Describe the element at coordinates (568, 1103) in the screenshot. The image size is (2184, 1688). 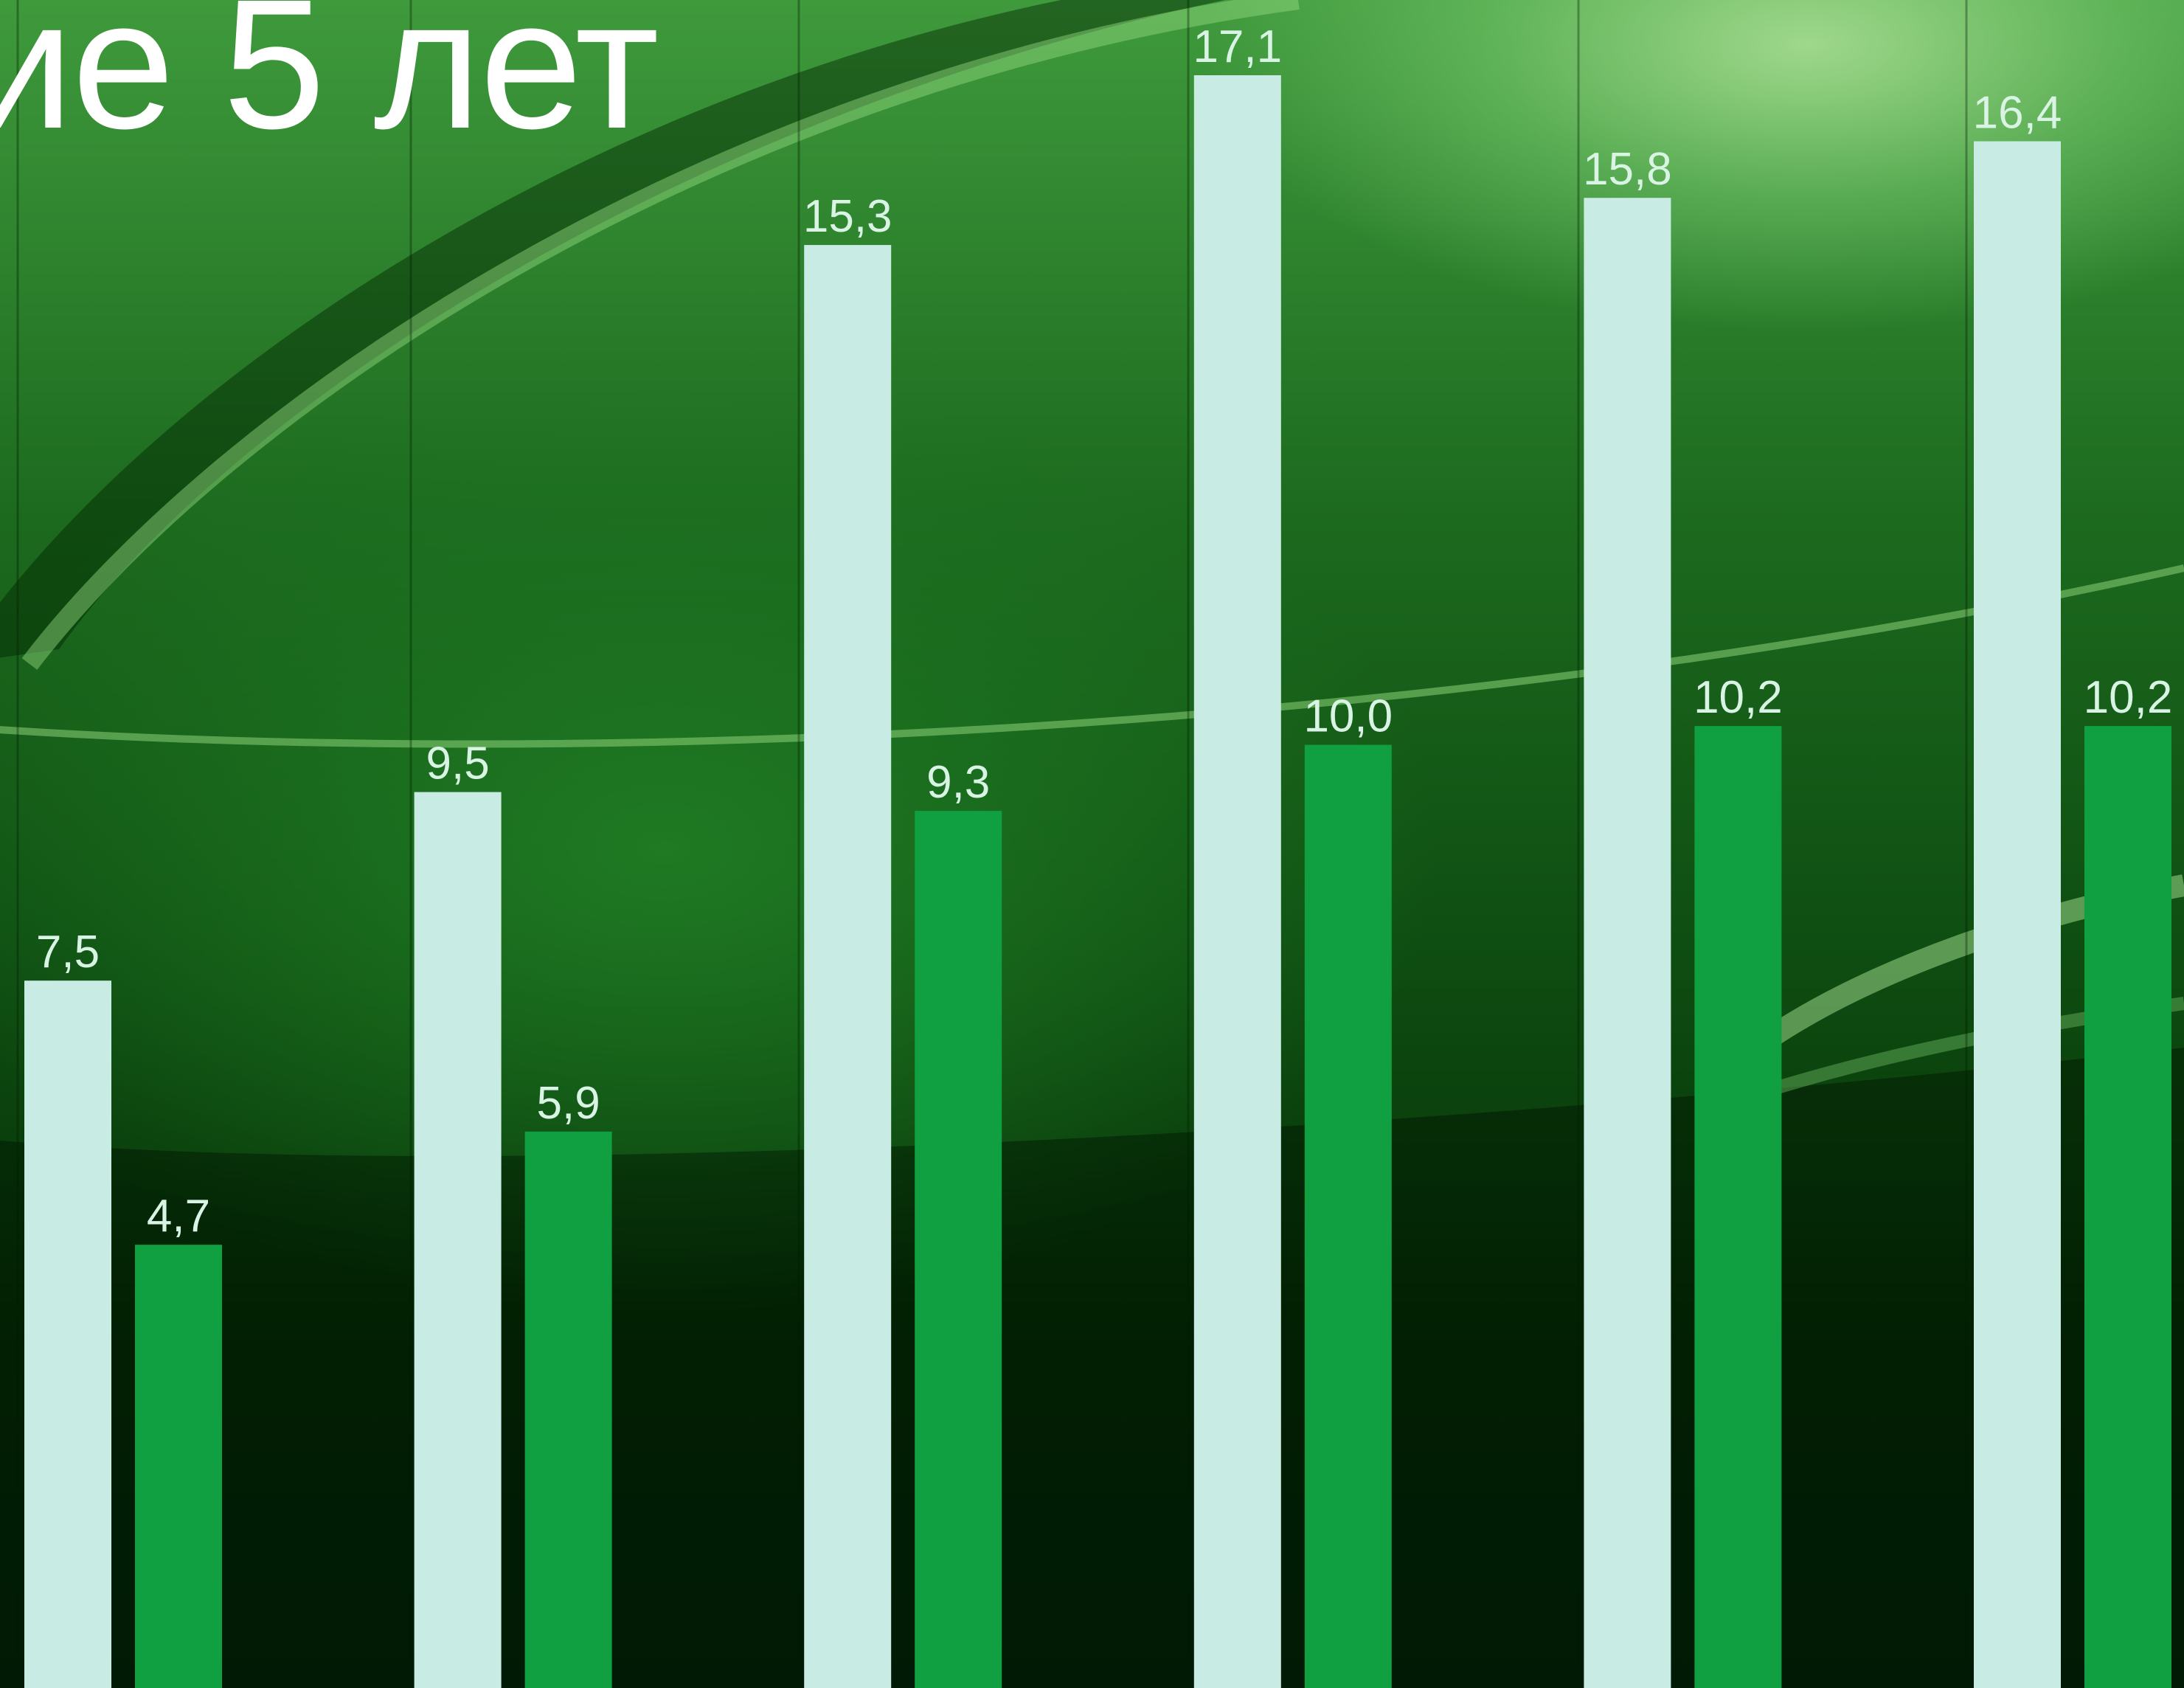
I see `value-label-dark-2: 5,9` at that location.